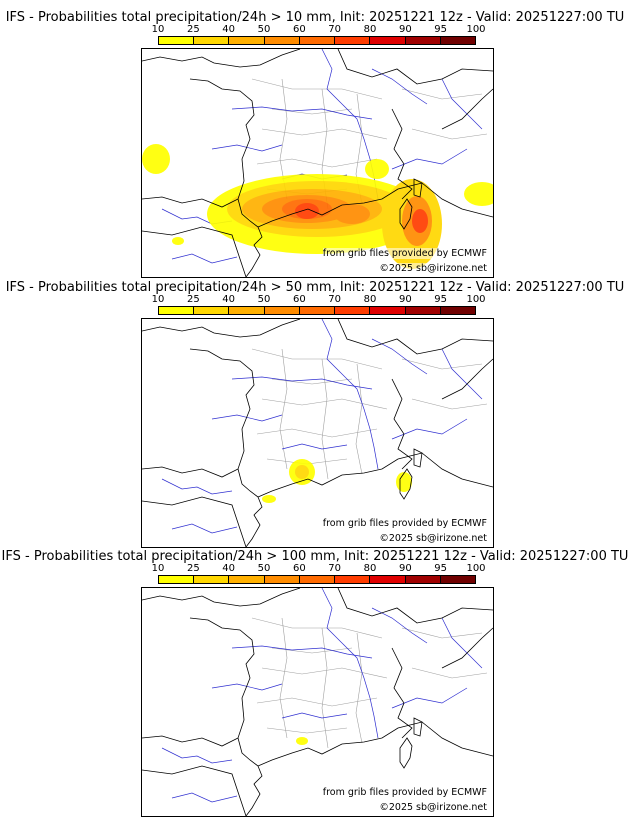  Describe the element at coordinates (441, 29) in the screenshot. I see `colorbar-tick-label: 95` at that location.